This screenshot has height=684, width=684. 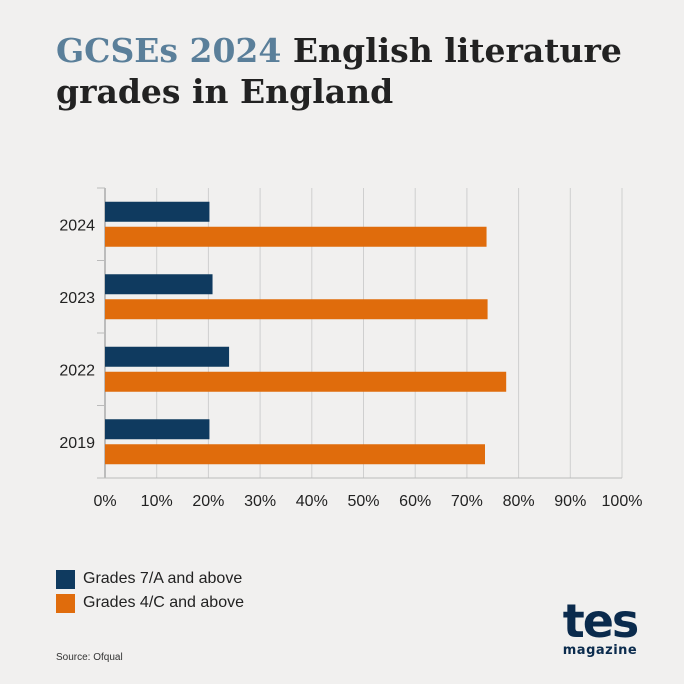 I want to click on legend-label-4c: Grades 4/C and above, so click(x=163, y=602).